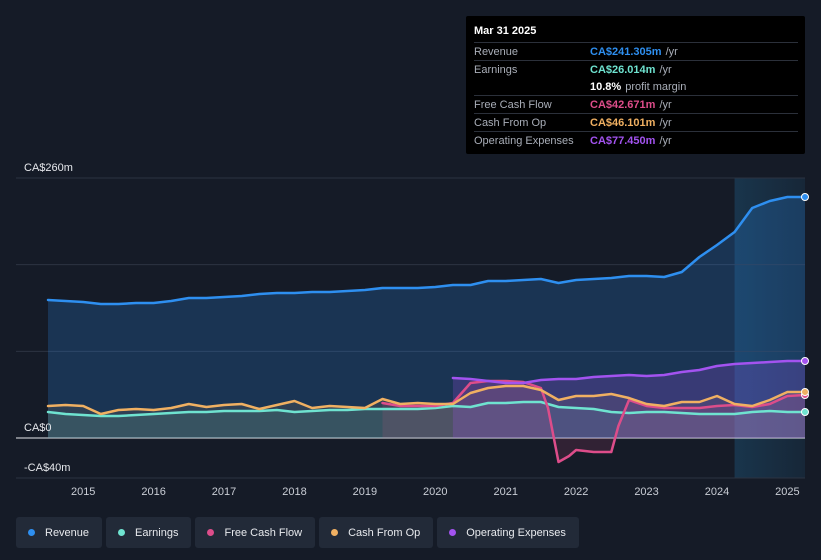 This screenshot has height=560, width=821. Describe the element at coordinates (224, 492) in the screenshot. I see `x-tick-label: 2017` at that location.